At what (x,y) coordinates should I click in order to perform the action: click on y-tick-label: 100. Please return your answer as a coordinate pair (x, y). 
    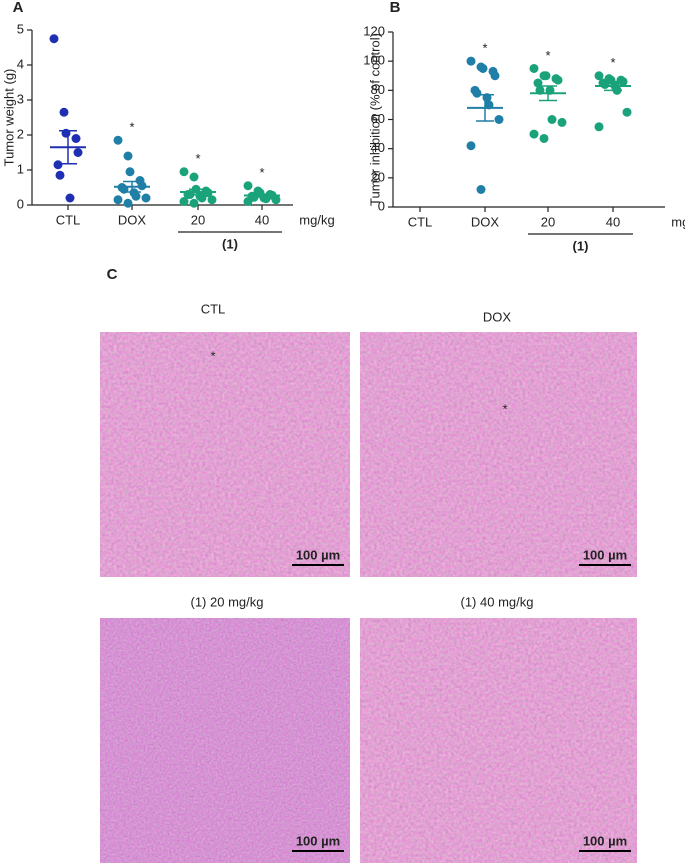
    Looking at the image, I should click on (374, 60).